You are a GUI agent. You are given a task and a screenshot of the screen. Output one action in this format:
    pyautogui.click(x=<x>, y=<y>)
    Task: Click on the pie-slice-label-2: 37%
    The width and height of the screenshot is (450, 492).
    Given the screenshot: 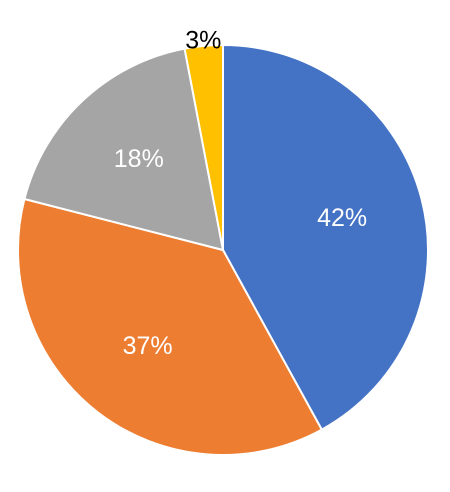 What is the action you would take?
    pyautogui.click(x=148, y=346)
    